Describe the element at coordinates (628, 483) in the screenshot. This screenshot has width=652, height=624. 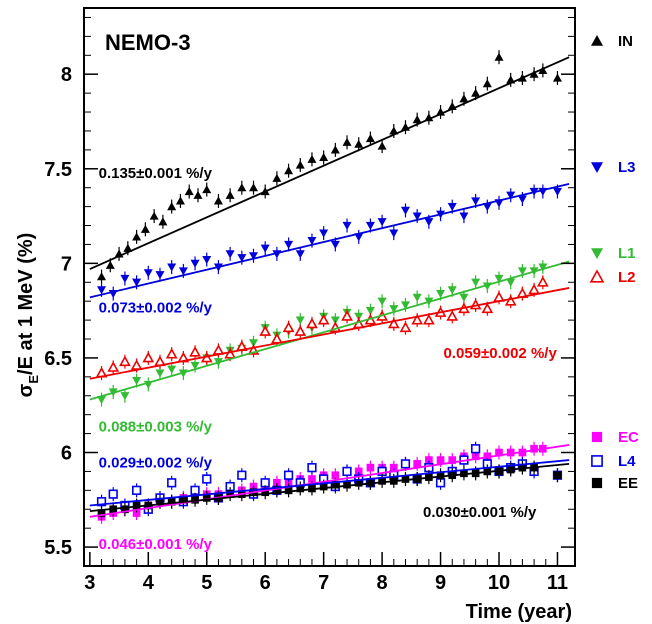
I see `legend-label-ee: EE` at that location.